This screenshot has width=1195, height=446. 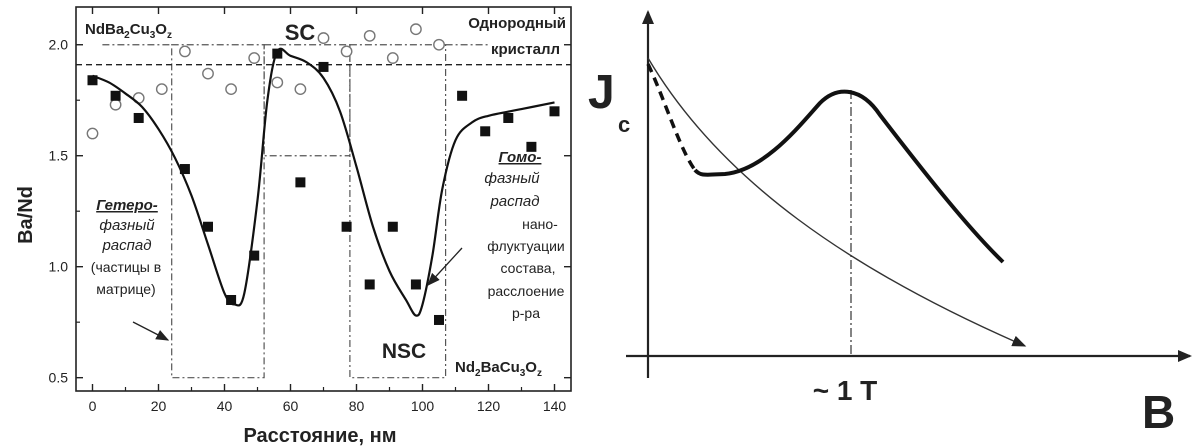 What do you see at coordinates (849, 176) in the screenshot?
I see `peak-effect-curve` at bounding box center [849, 176].